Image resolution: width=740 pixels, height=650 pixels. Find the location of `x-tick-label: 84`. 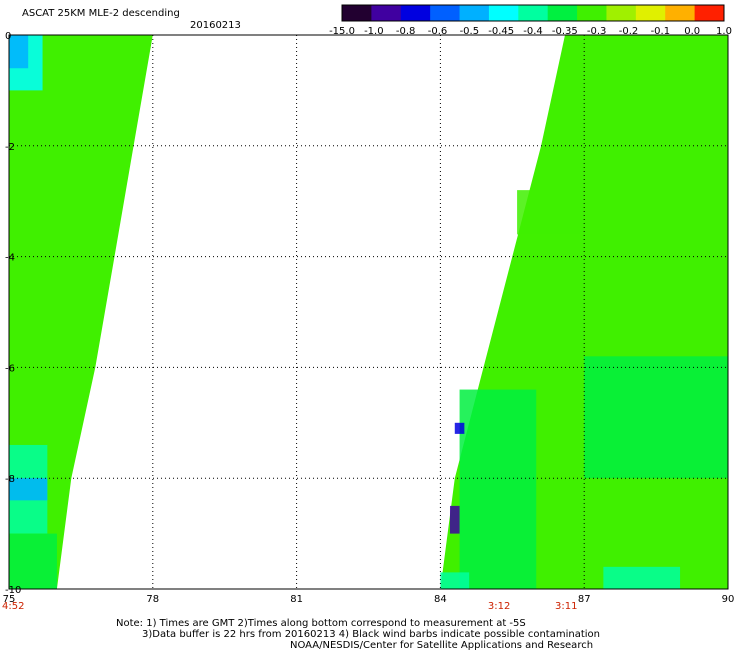

x-tick-label: 84 is located at coordinates (440, 599).